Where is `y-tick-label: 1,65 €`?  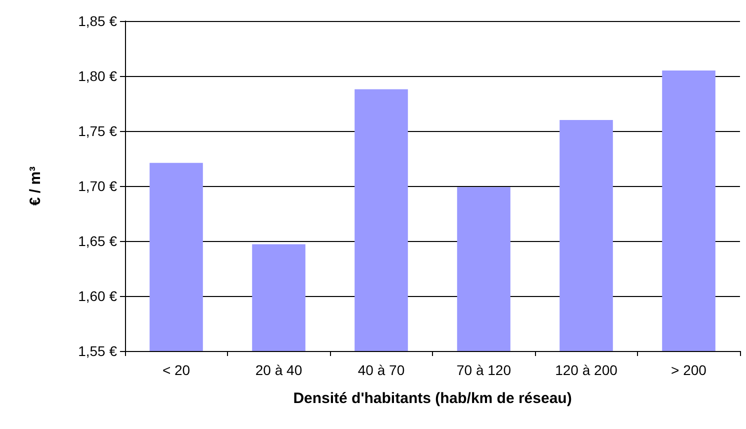
y-tick-label: 1,65 € is located at coordinates (98, 241).